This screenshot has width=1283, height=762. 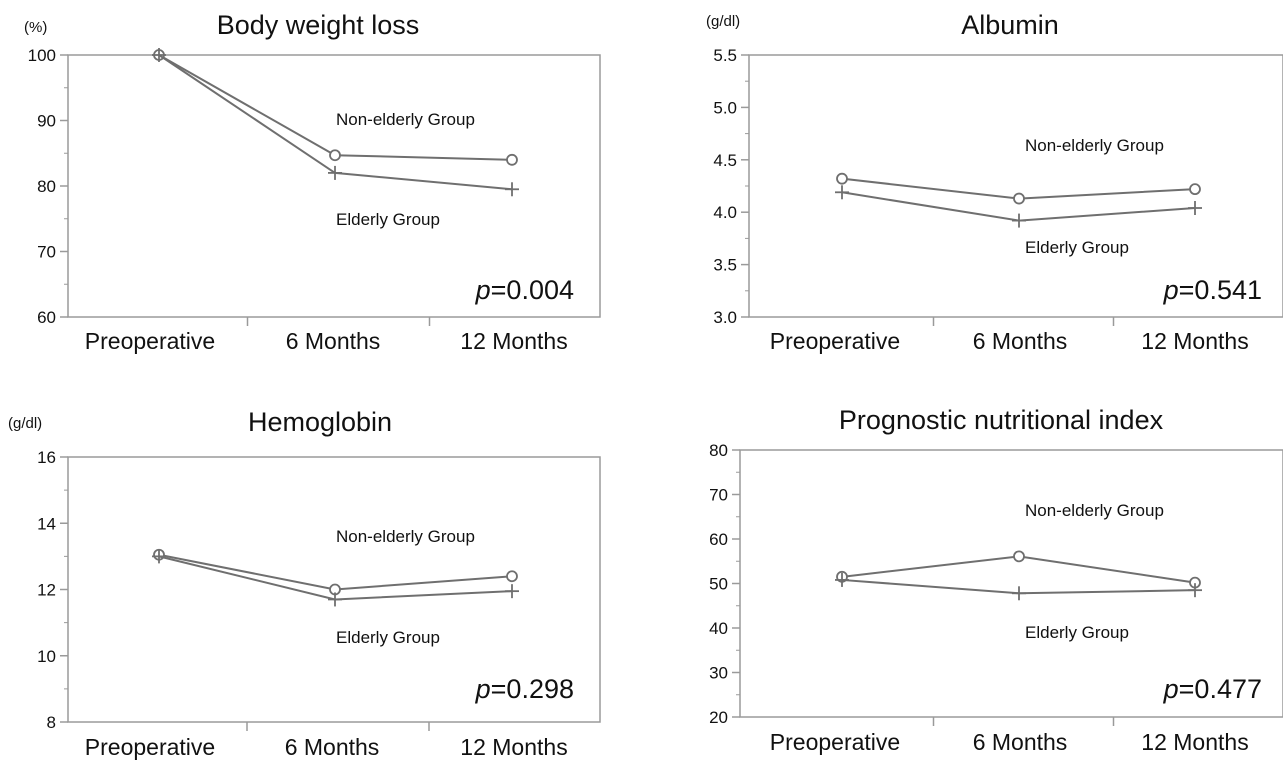 I want to click on y-tick-label: 20, so click(x=718, y=717).